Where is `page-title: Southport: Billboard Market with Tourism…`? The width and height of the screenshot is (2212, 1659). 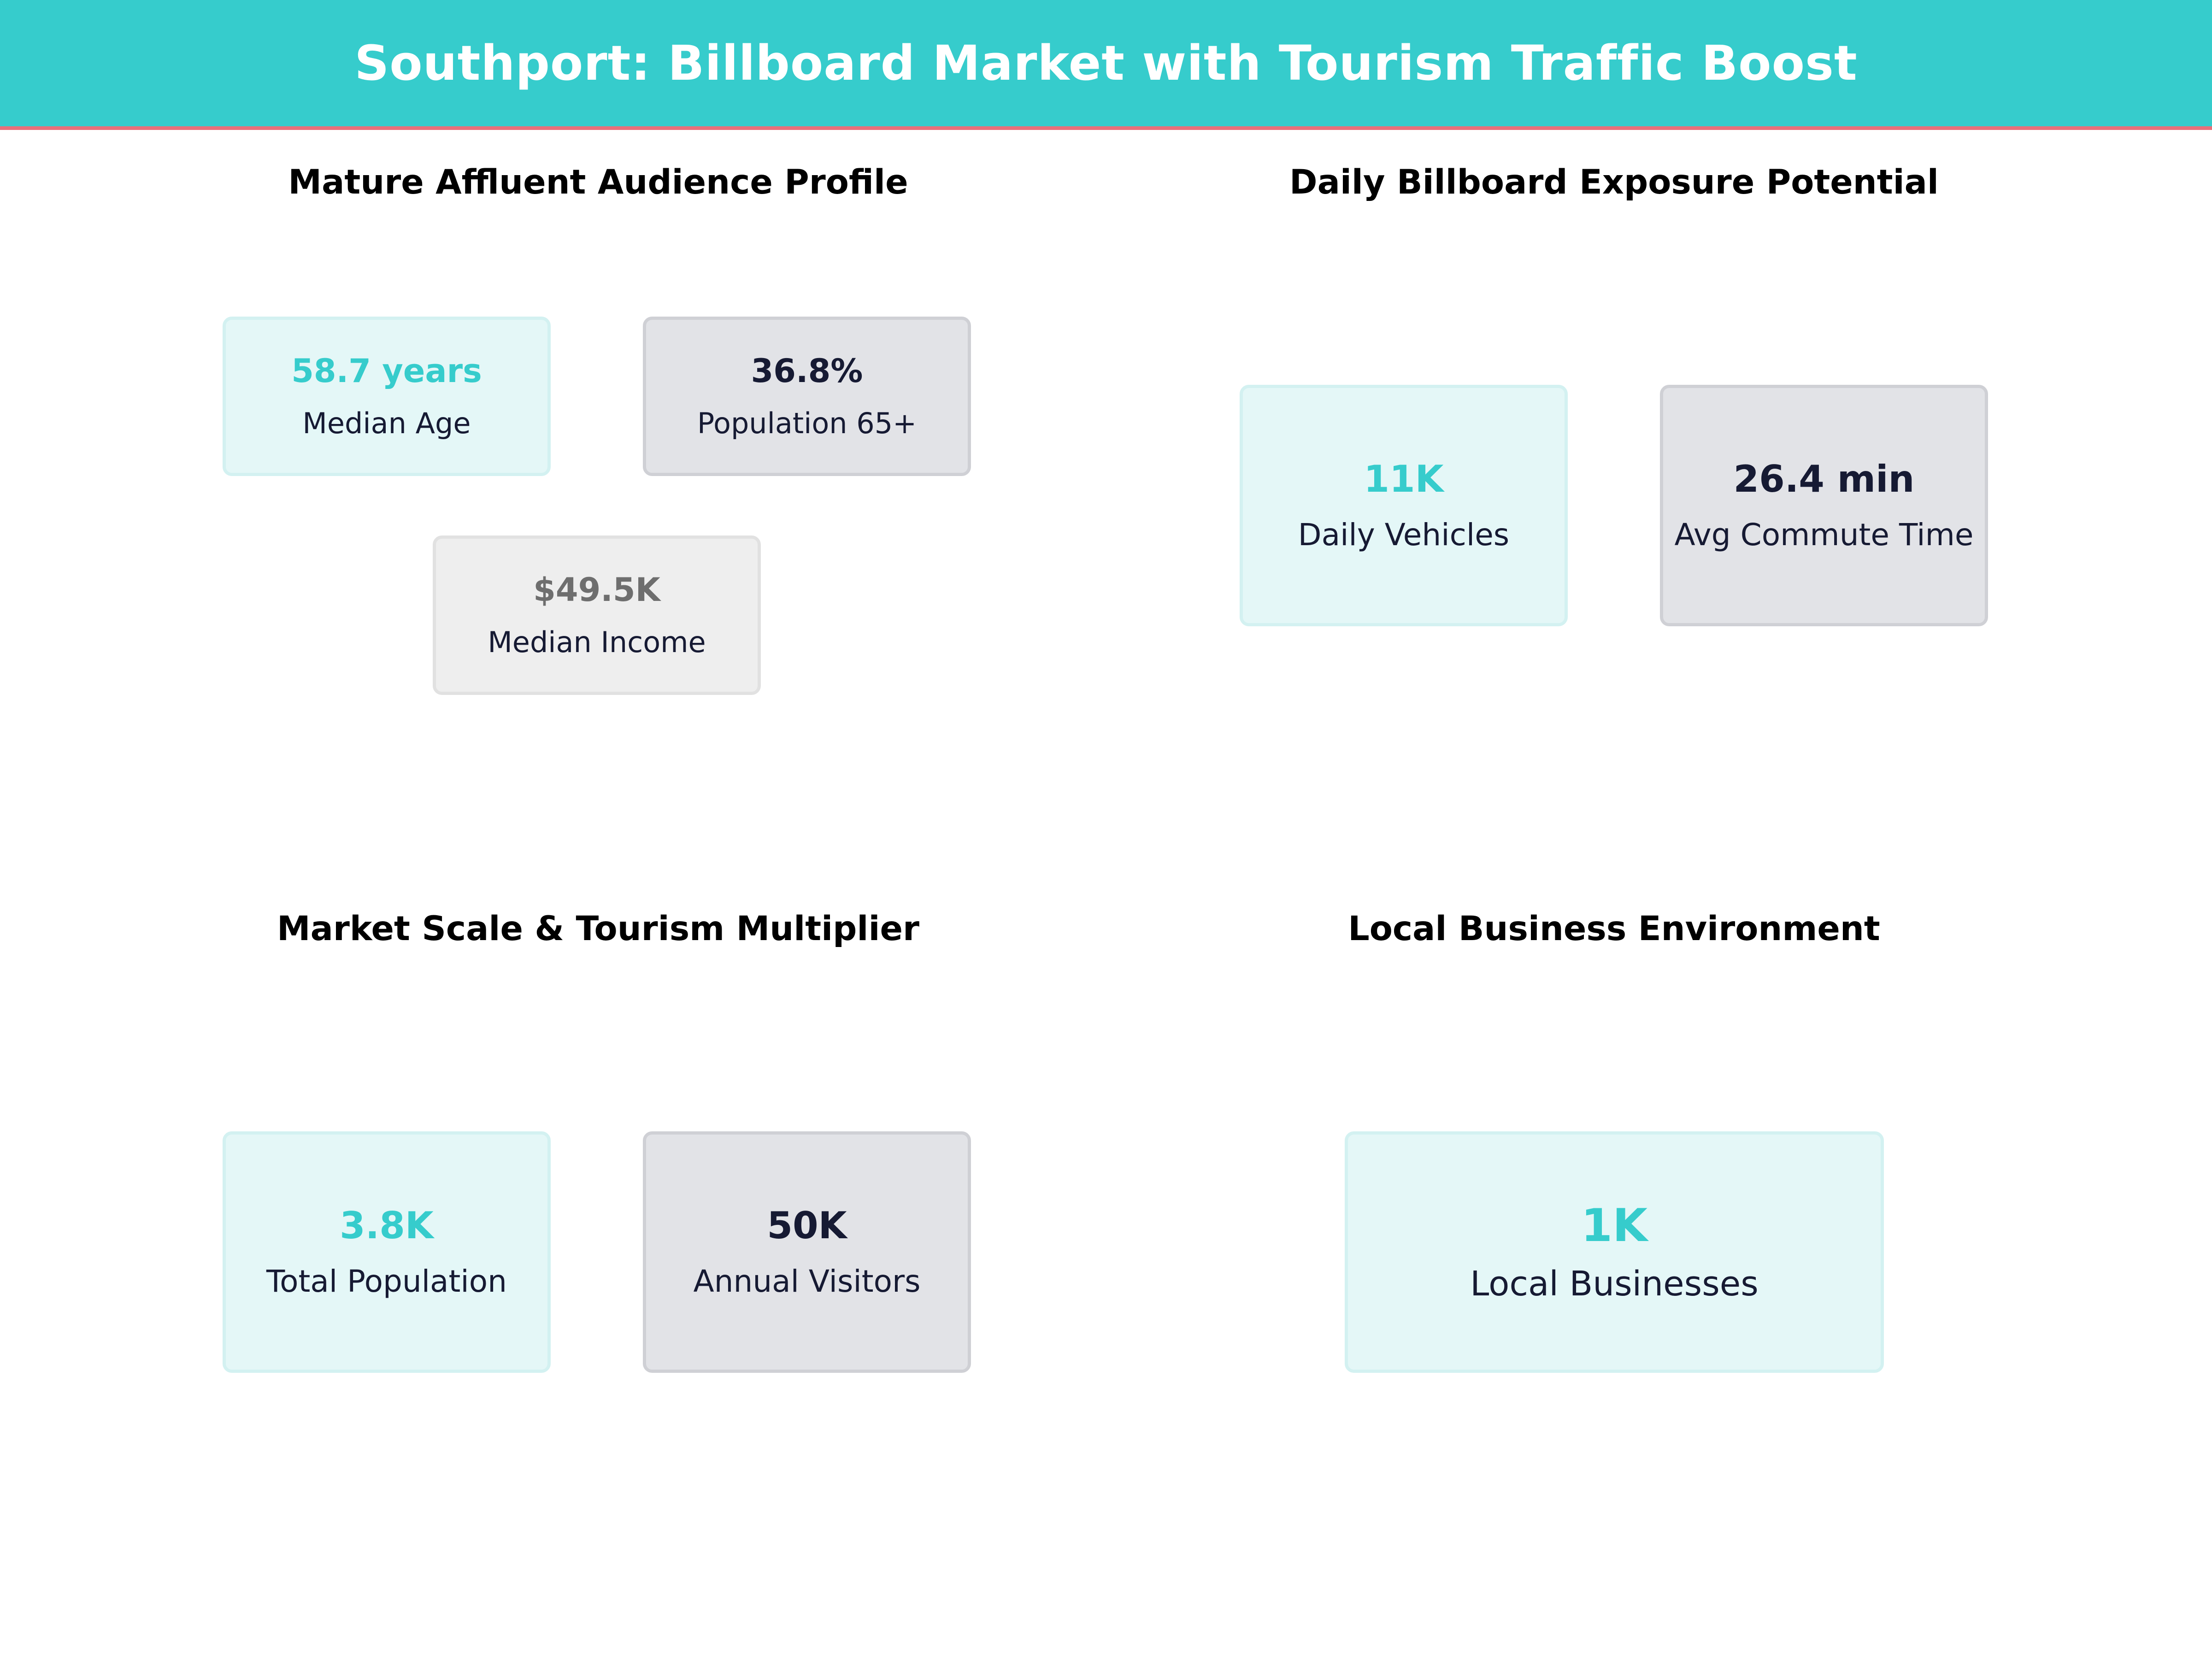
page-title: Southport: Billboard Market with Tourism… is located at coordinates (1106, 63).